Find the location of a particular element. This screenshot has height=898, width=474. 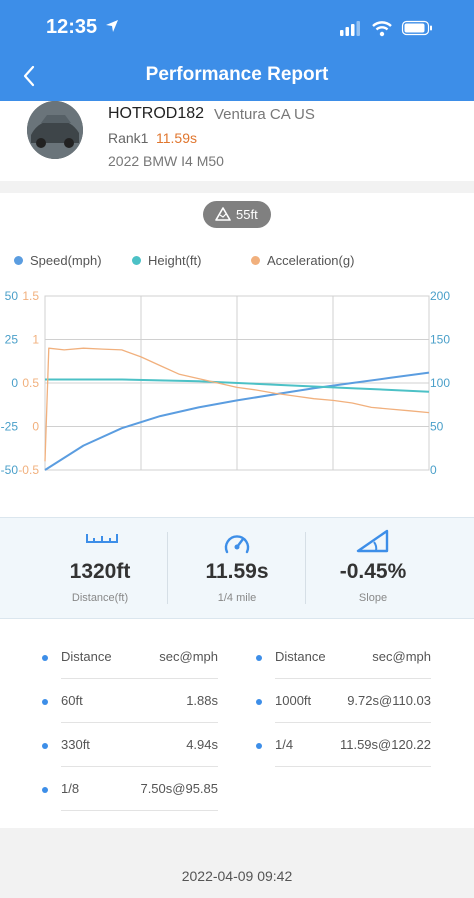

axis-tick-label: -0.5 is located at coordinates (28, 470).